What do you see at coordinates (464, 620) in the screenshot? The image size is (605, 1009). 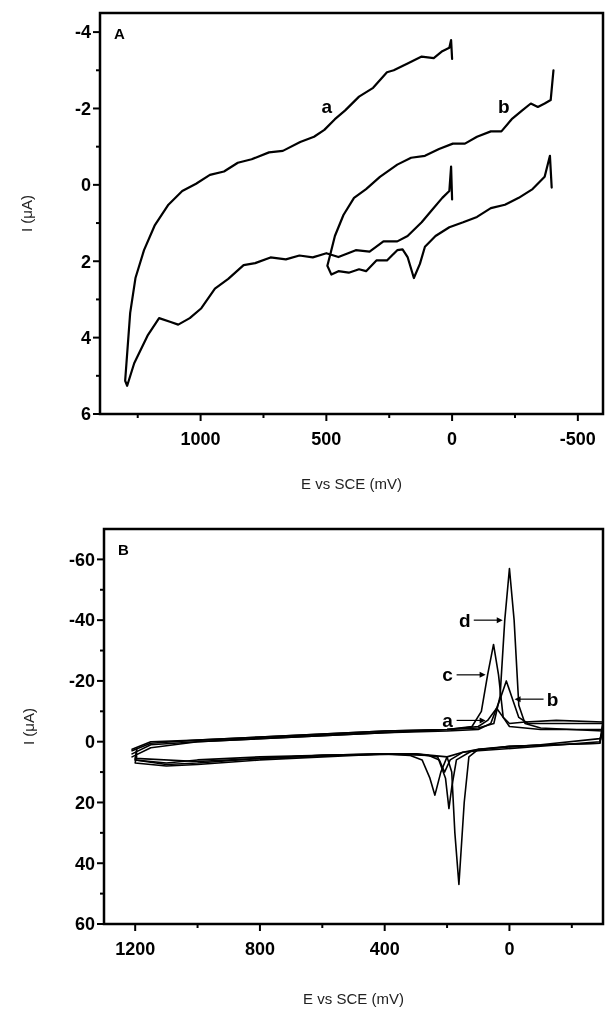 I see `annotation: d` at bounding box center [464, 620].